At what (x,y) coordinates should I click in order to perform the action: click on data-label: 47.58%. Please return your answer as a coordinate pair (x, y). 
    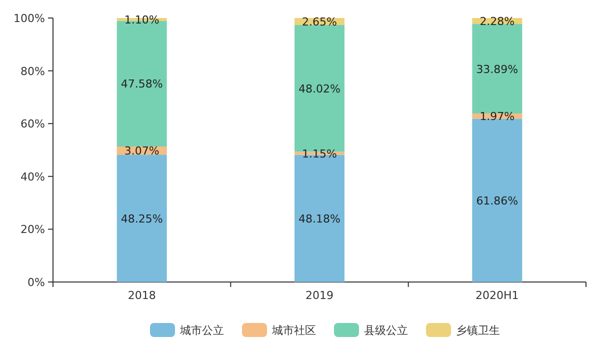
    Looking at the image, I should click on (141, 84).